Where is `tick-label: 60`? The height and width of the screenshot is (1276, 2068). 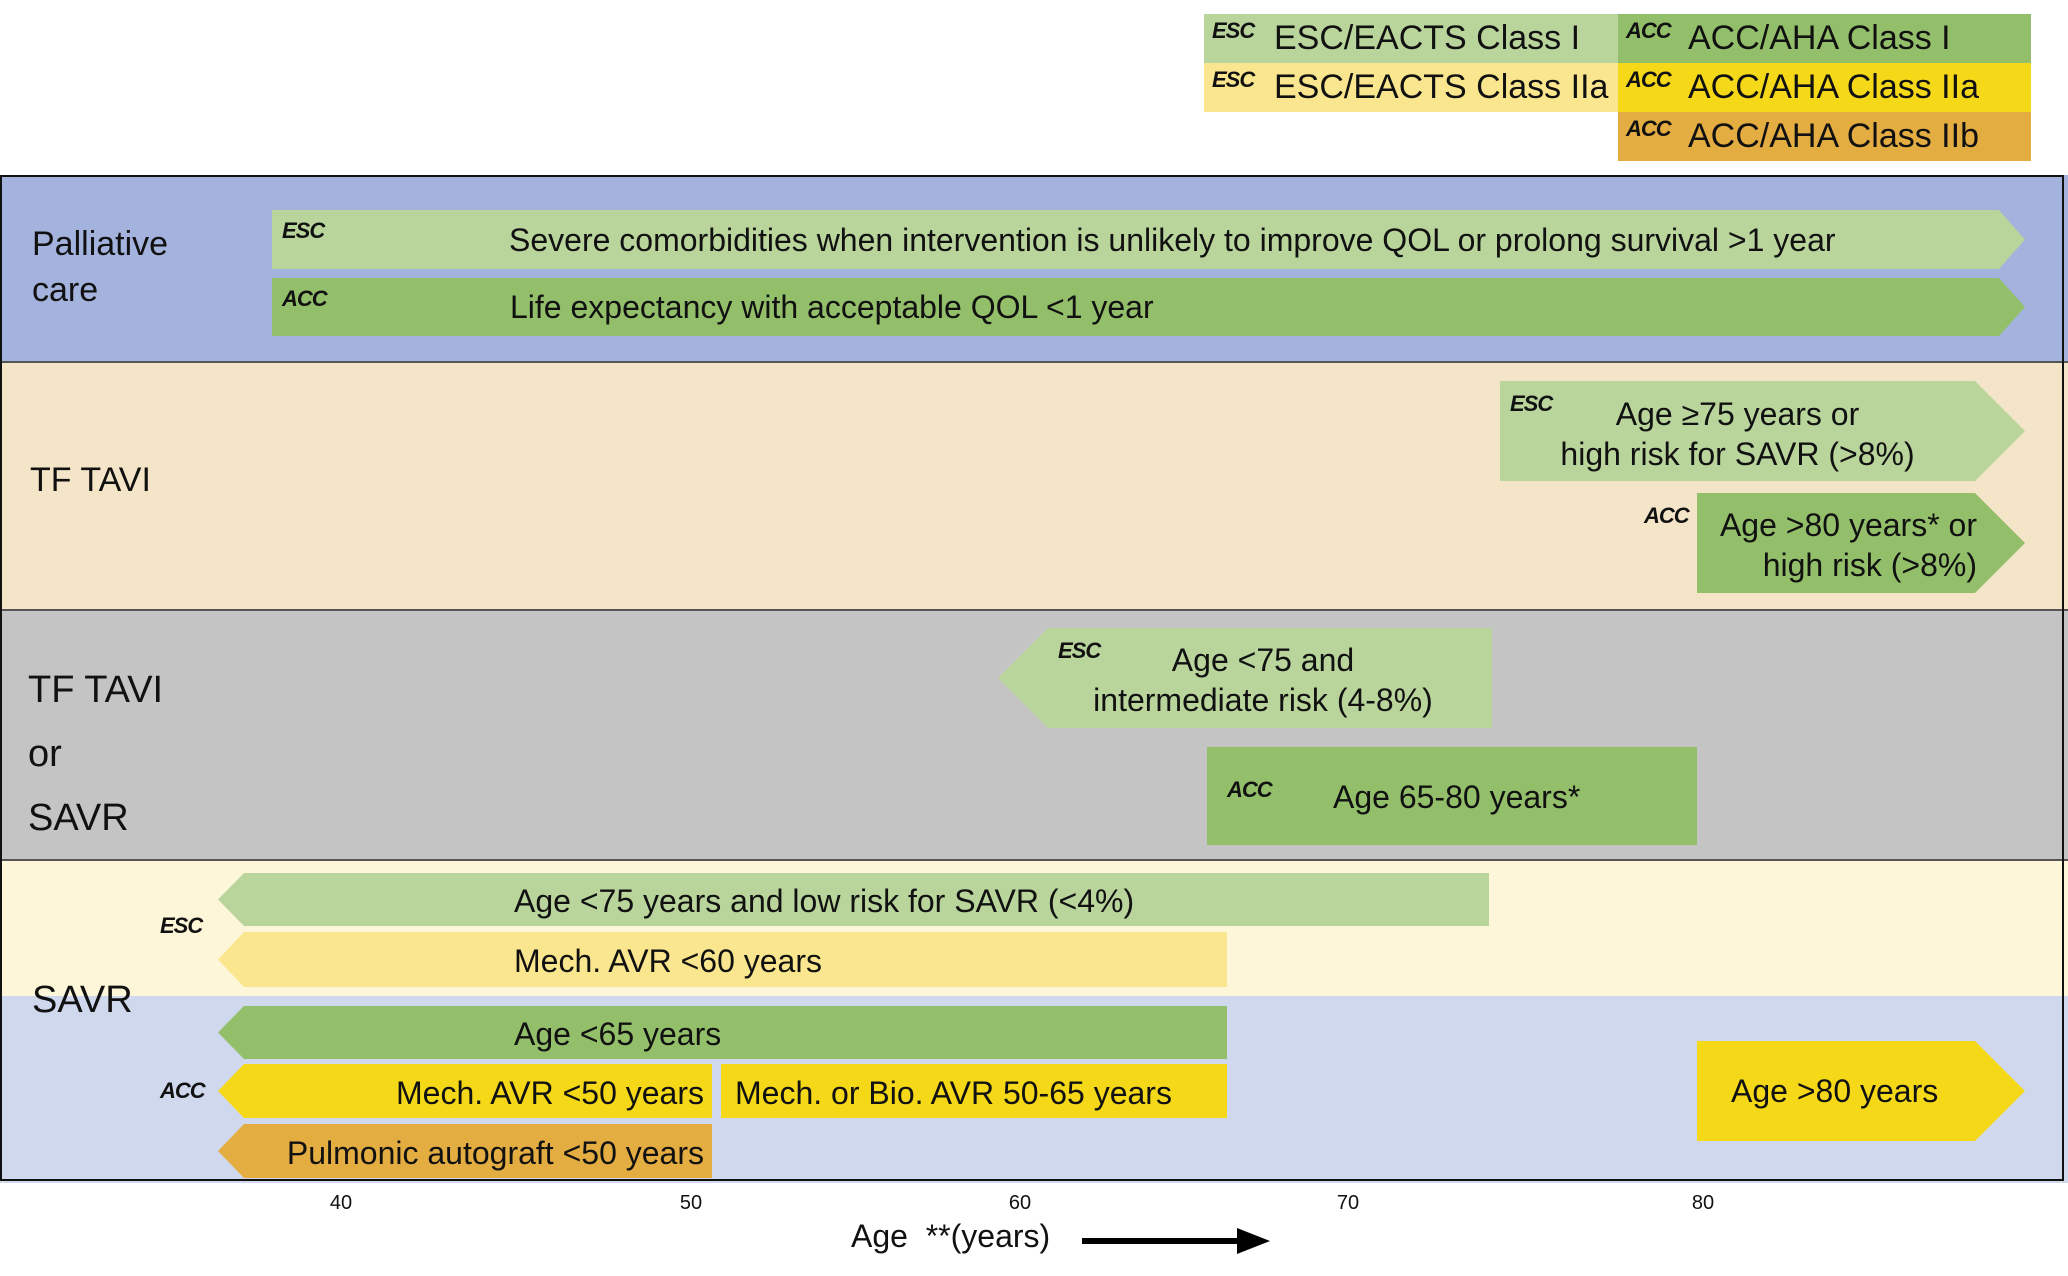 tick-label: 60 is located at coordinates (1020, 1203).